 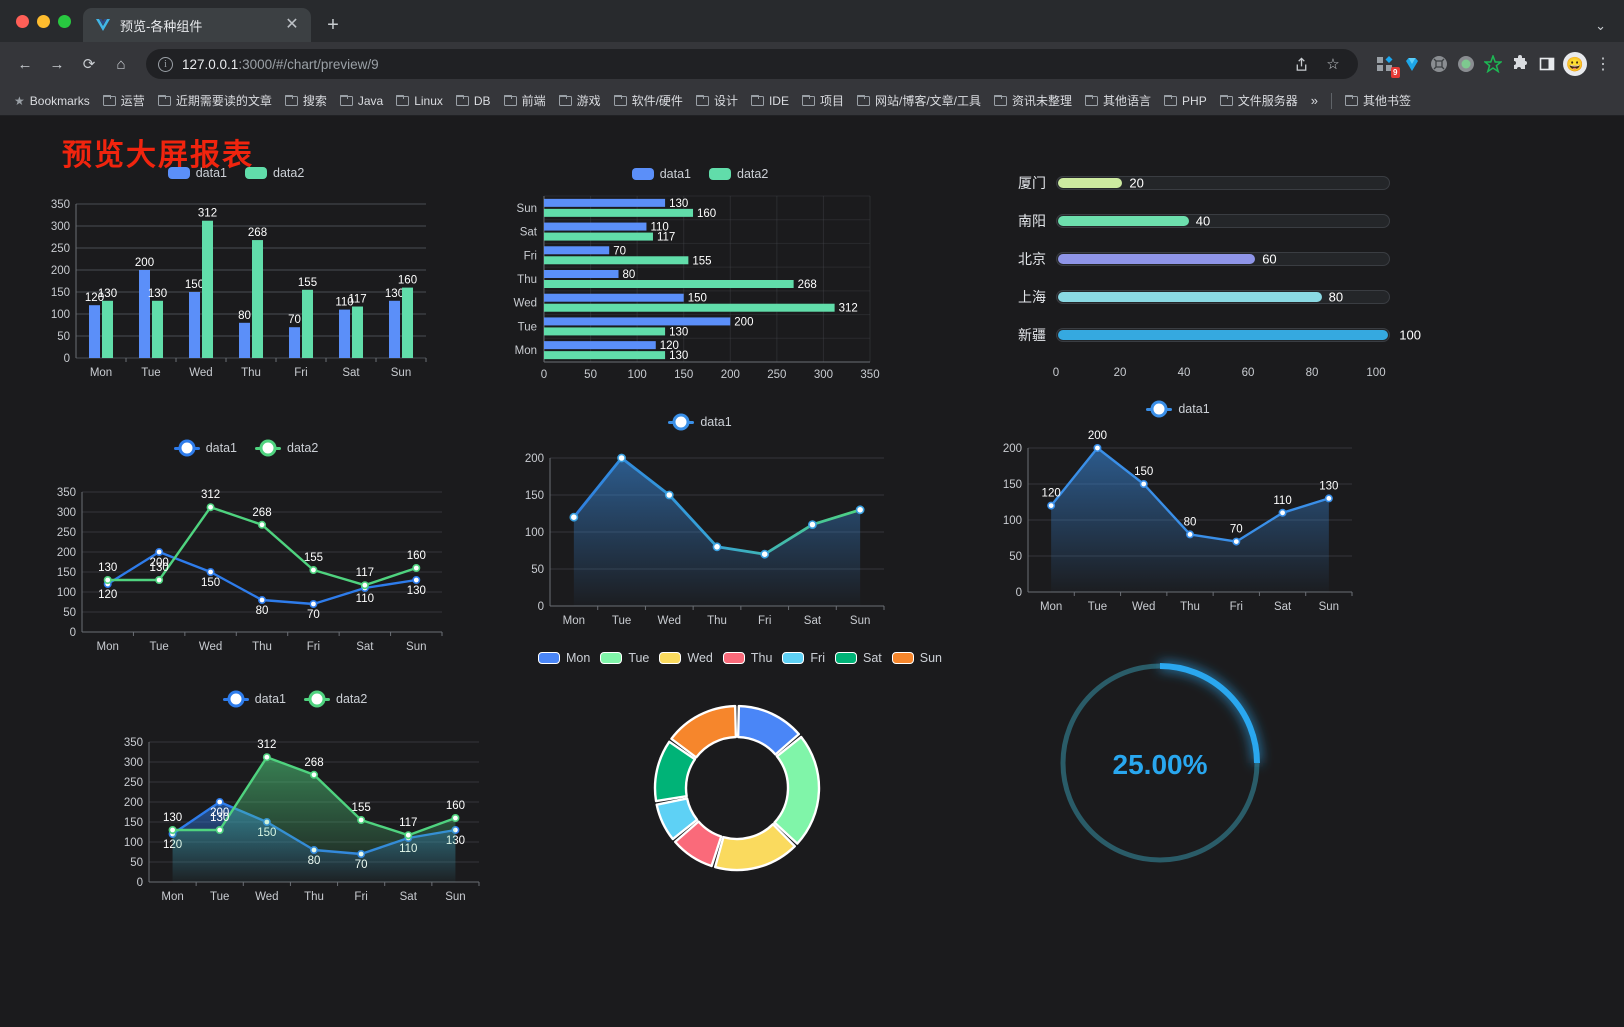 What do you see at coordinates (1033, 100) in the screenshot?
I see `bookmark-folder-13: 资讯未整理` at bounding box center [1033, 100].